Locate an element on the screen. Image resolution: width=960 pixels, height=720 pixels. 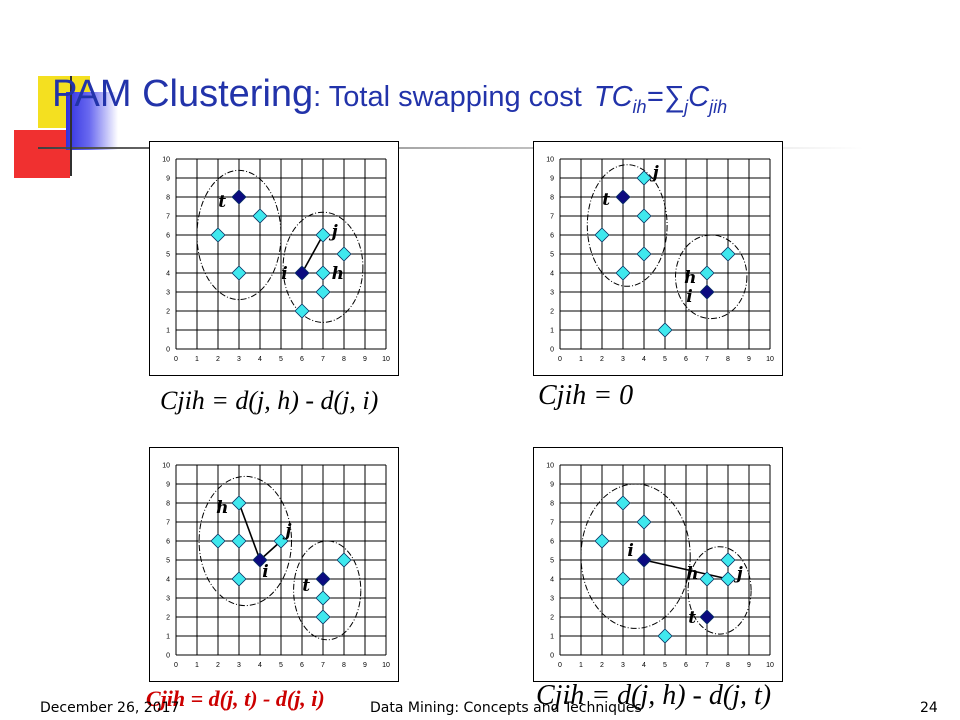
decor-vertical-rule is located at coordinates (71, 126).